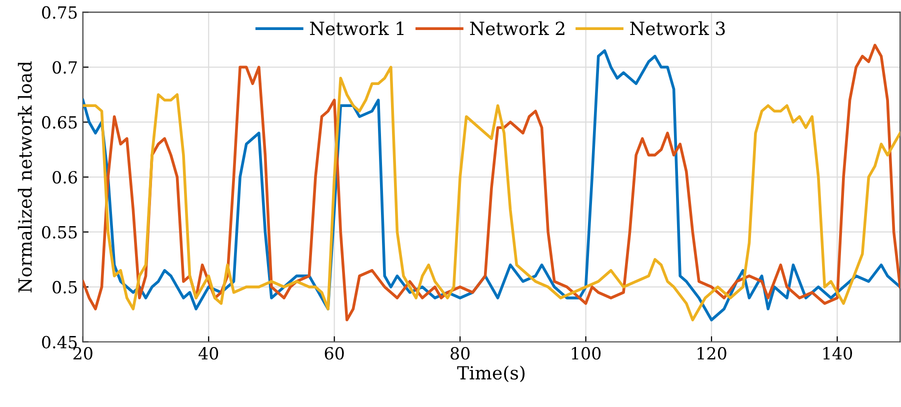 Image resolution: width=901 pixels, height=407 pixels. I want to click on x-axis-title: Time(s), so click(491, 374).